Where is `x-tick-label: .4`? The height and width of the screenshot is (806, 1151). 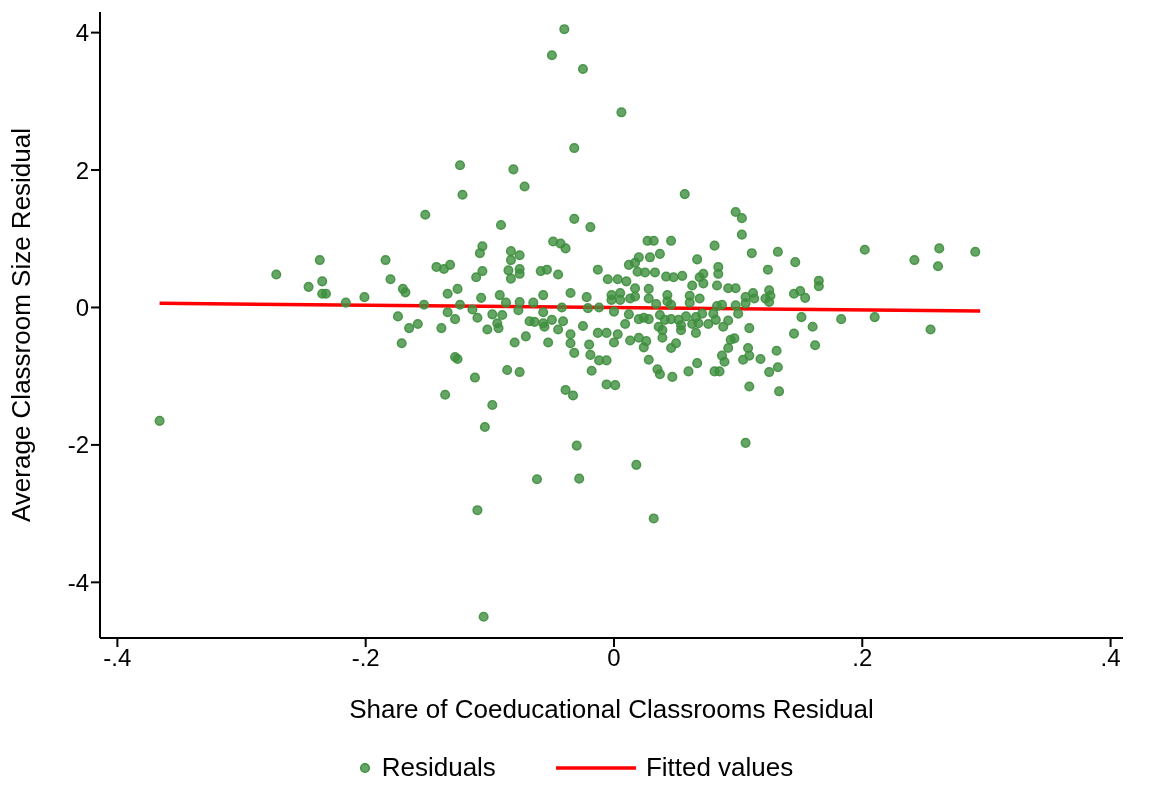
x-tick-label: .4 is located at coordinates (1110, 658).